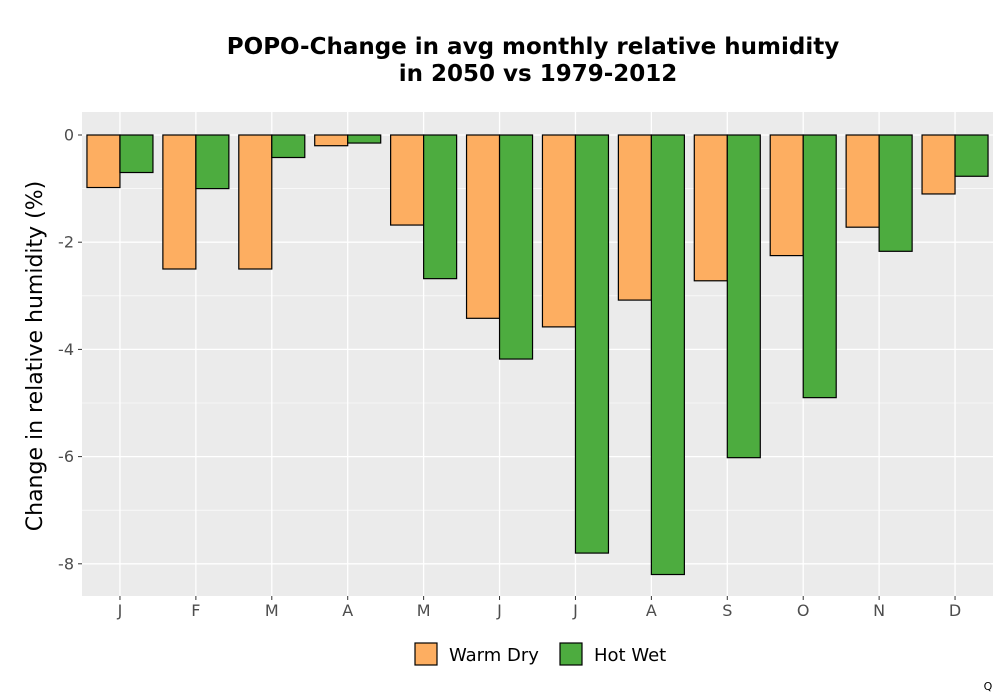 The image size is (1000, 700). Describe the element at coordinates (69, 135) in the screenshot. I see `y-tick-label: 0` at that location.